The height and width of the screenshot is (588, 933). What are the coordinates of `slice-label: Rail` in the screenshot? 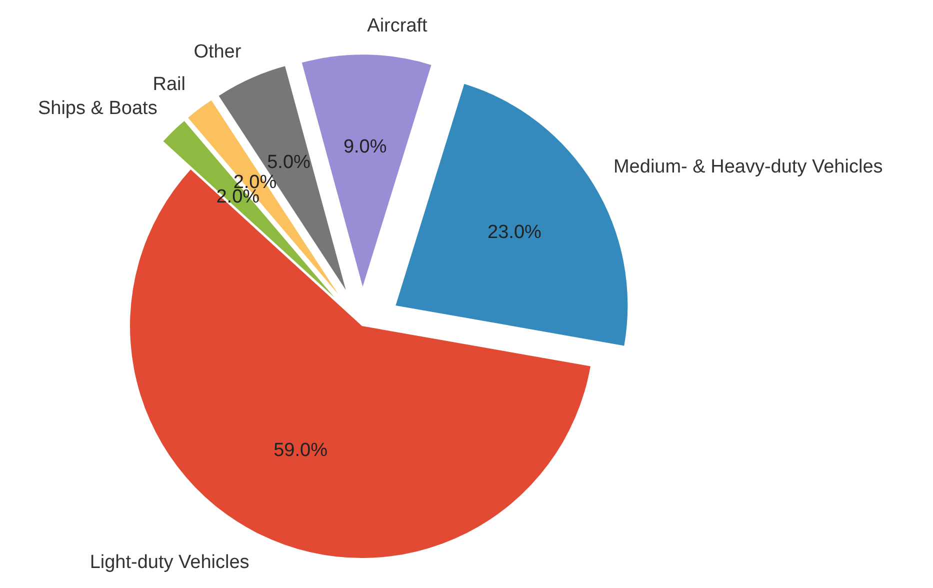 It's located at (169, 85).